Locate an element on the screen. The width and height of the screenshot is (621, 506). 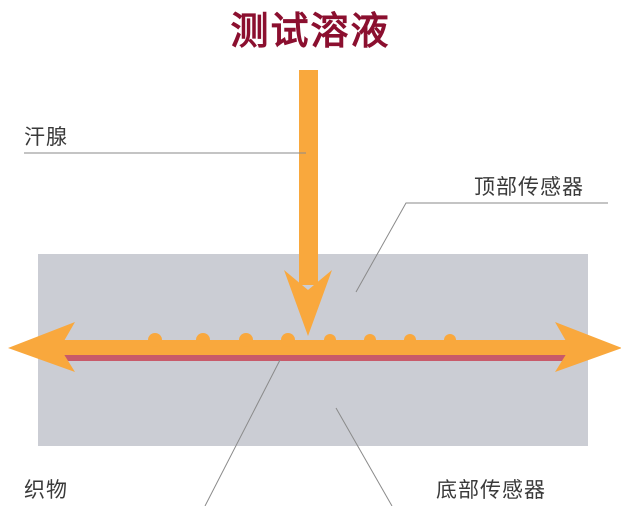
vertical-flow-arrow-shaft is located at coordinates (308, 177).